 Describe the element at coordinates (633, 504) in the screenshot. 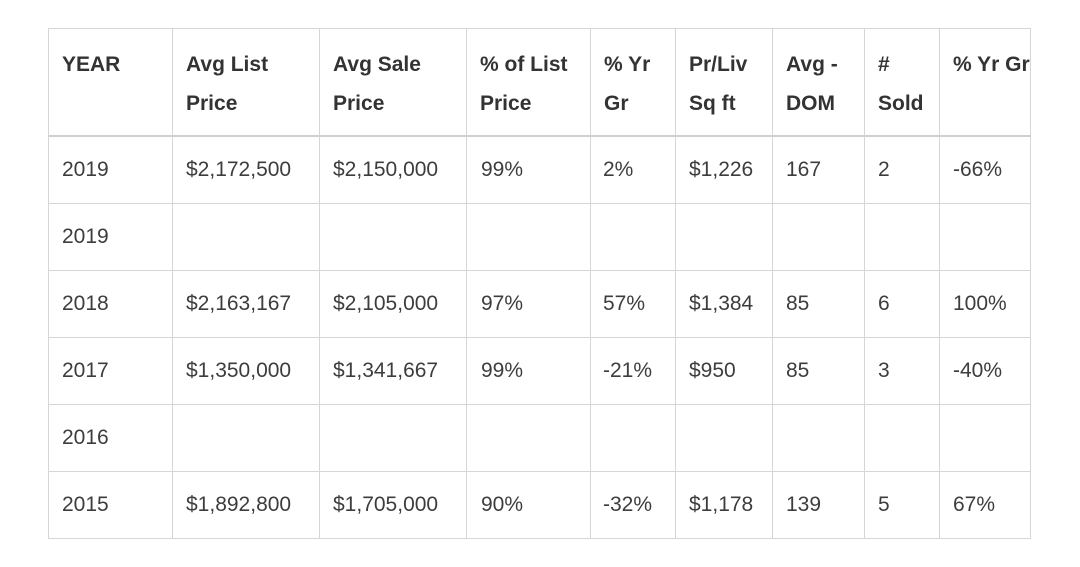

I see `cell-percent-yr-growth: -32%` at that location.